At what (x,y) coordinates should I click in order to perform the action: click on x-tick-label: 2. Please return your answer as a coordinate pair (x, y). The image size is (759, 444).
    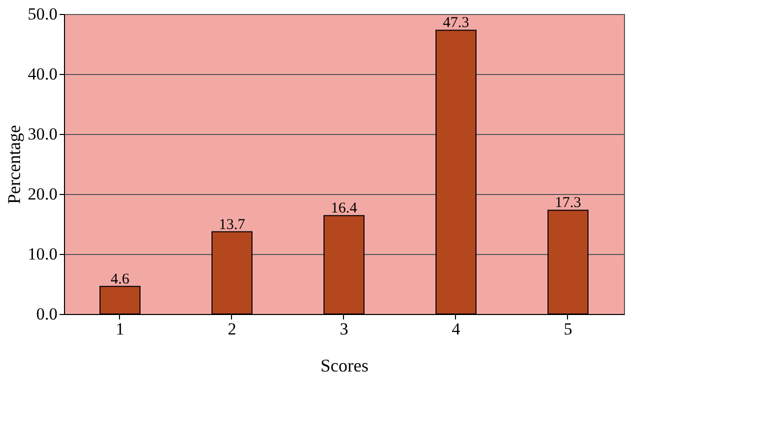
    Looking at the image, I should click on (232, 329).